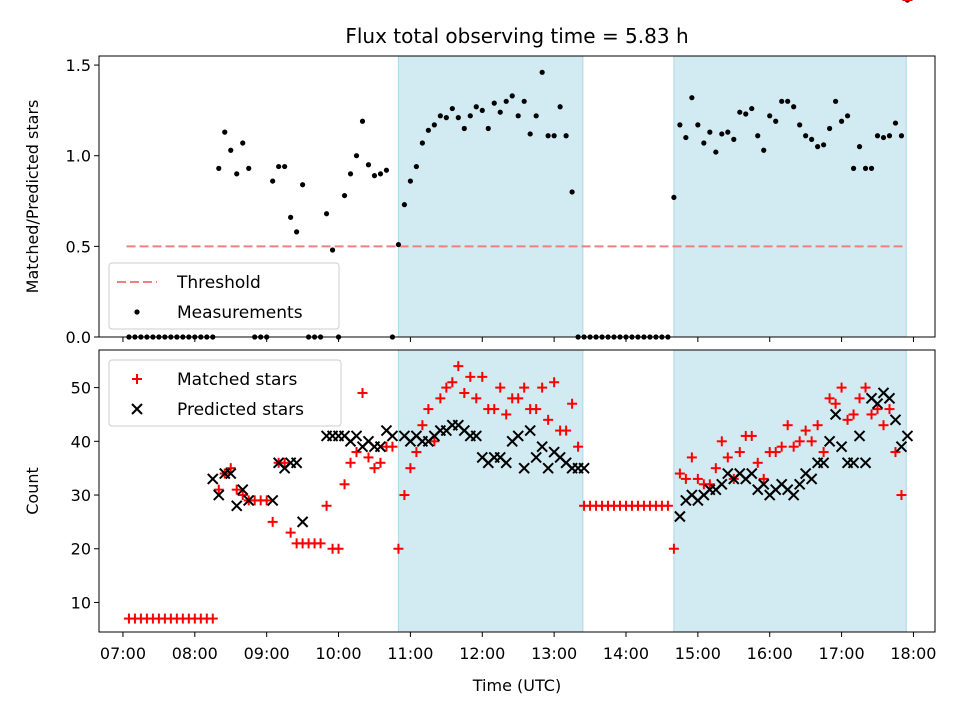 This screenshot has height=720, width=960. What do you see at coordinates (338, 653) in the screenshot?
I see `x-tick-label: 10:00` at bounding box center [338, 653].